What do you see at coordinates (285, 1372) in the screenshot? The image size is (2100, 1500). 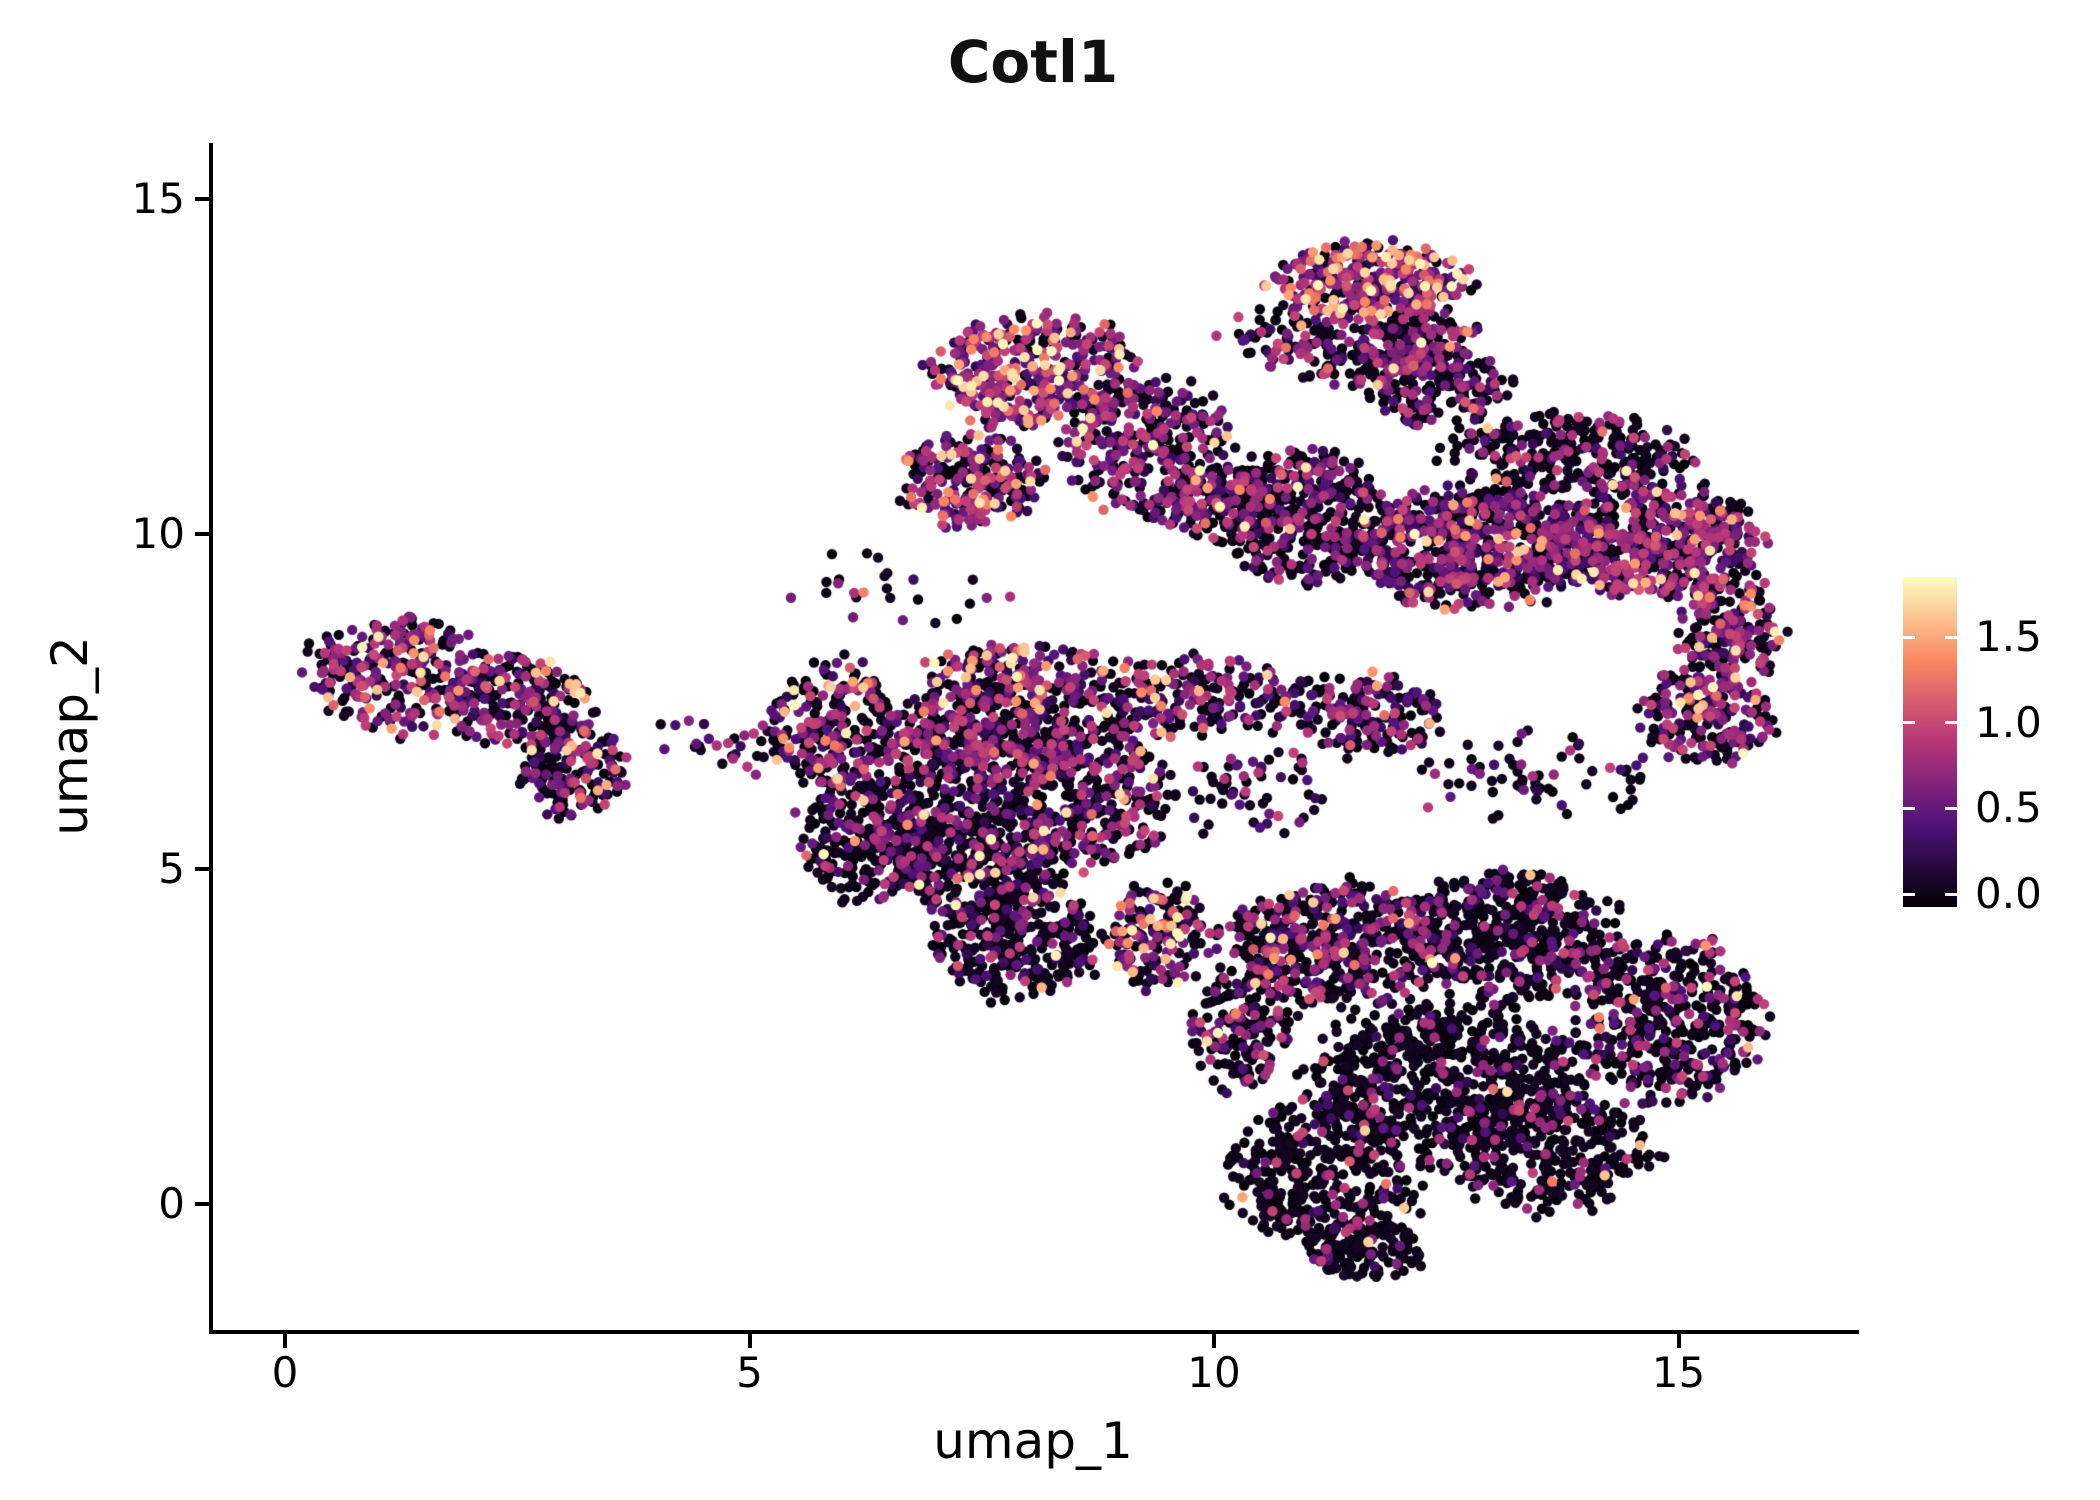 I see `x-tick-label: 0` at bounding box center [285, 1372].